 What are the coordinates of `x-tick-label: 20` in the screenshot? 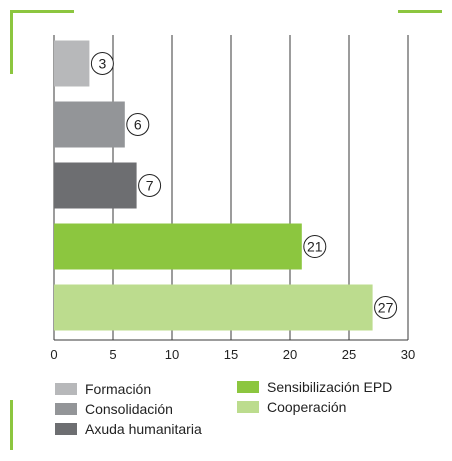 It's located at (290, 354).